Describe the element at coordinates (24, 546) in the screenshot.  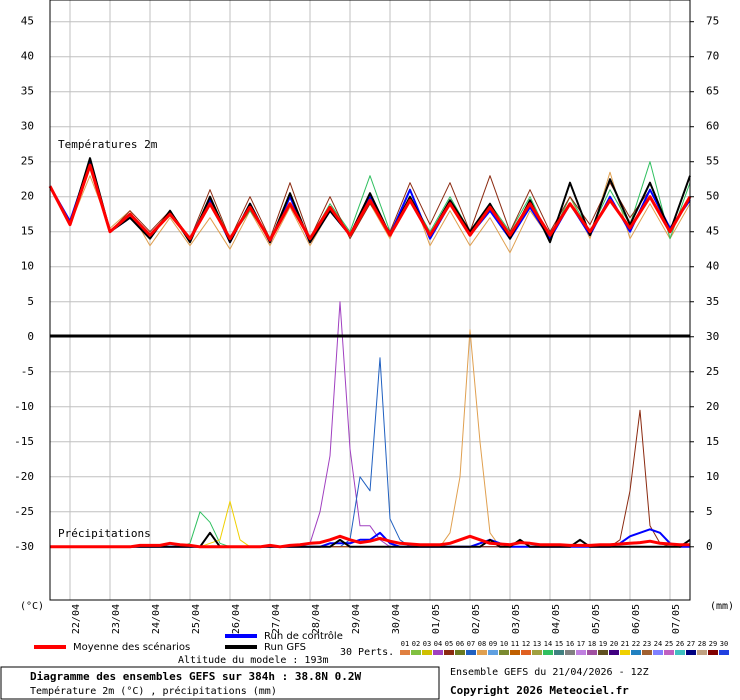
I see `y-tick-label: -30` at that location.